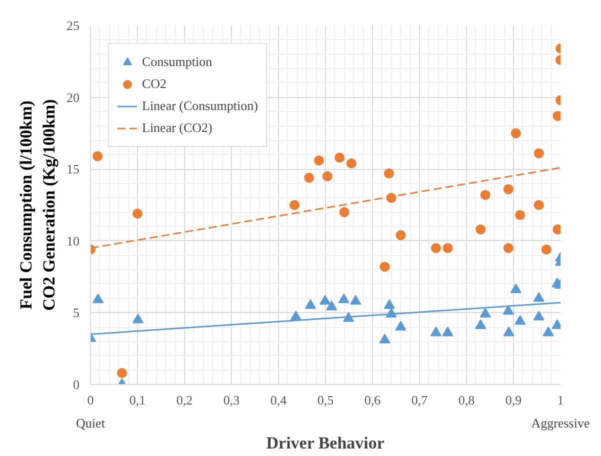 The width and height of the screenshot is (601, 456). I want to click on x-tick-label: 0,5, so click(325, 400).